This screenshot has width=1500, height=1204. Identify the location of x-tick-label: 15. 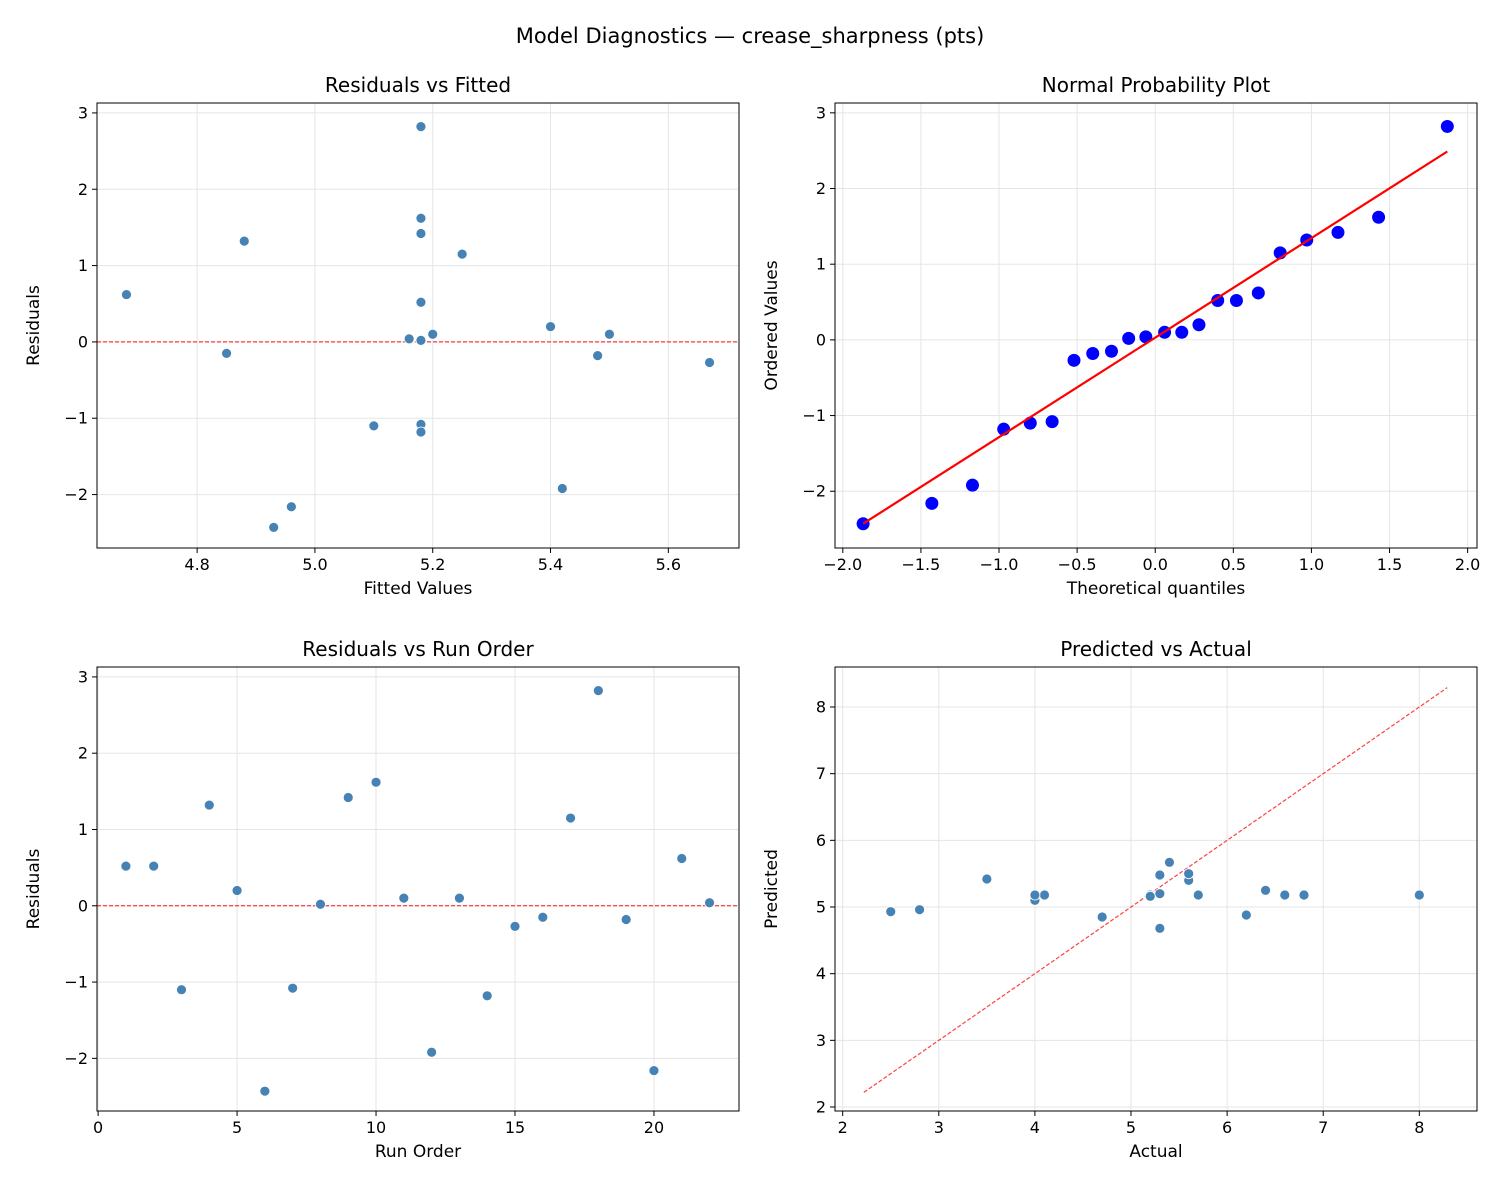
(515, 1127).